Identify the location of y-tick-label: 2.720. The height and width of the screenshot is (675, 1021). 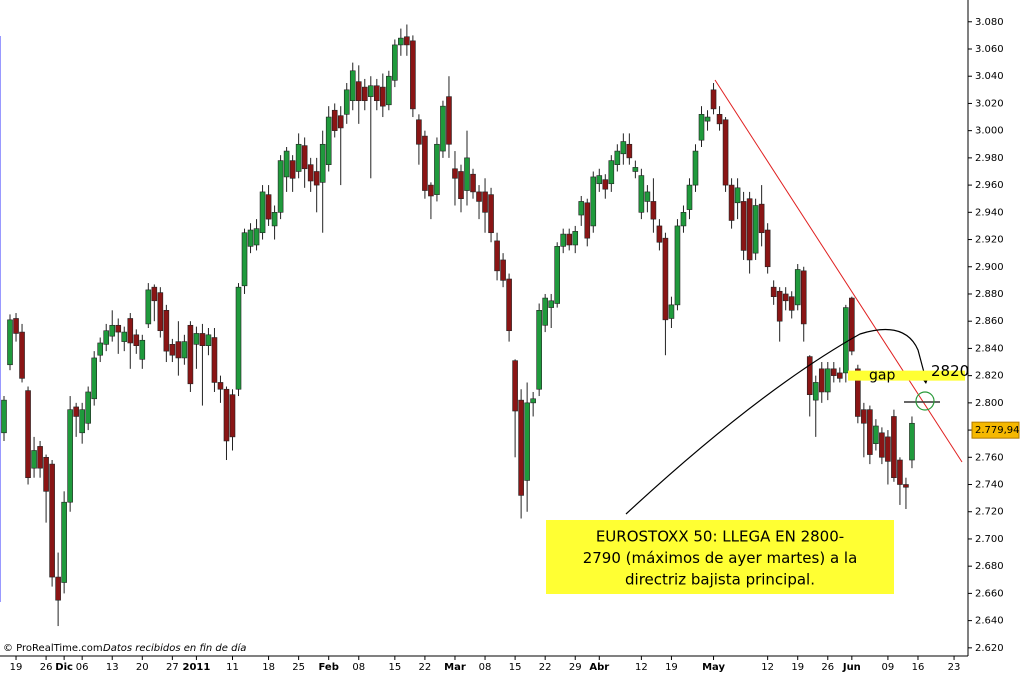
(989, 512).